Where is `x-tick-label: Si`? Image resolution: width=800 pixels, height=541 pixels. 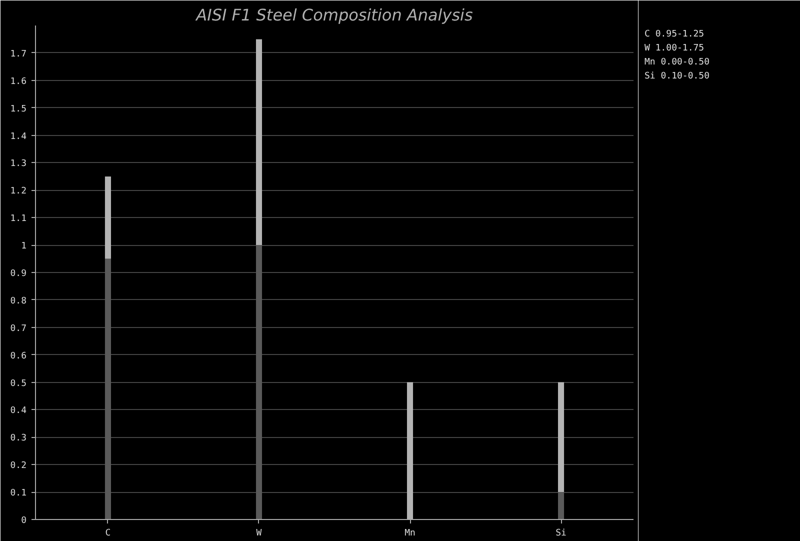
x-tick-label: Si is located at coordinates (561, 533).